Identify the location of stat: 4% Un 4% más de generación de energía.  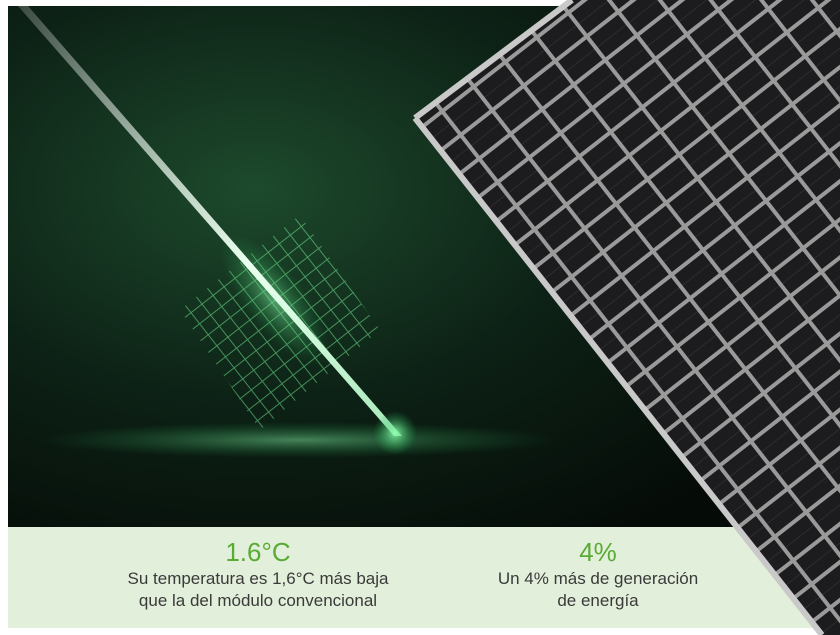
(598, 574).